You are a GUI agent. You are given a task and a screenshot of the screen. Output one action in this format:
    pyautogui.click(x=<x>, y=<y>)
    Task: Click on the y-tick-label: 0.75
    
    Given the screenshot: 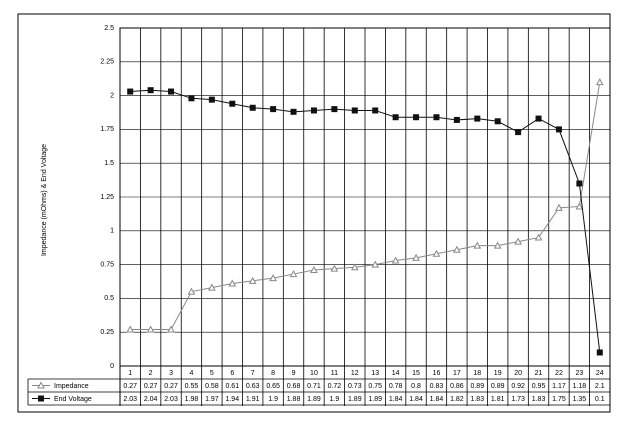 What is the action you would take?
    pyautogui.click(x=107, y=264)
    